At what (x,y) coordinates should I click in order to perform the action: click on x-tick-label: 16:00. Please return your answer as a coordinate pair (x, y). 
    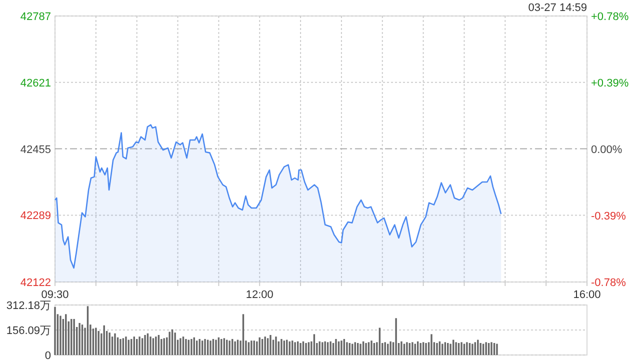
    Looking at the image, I should click on (587, 295).